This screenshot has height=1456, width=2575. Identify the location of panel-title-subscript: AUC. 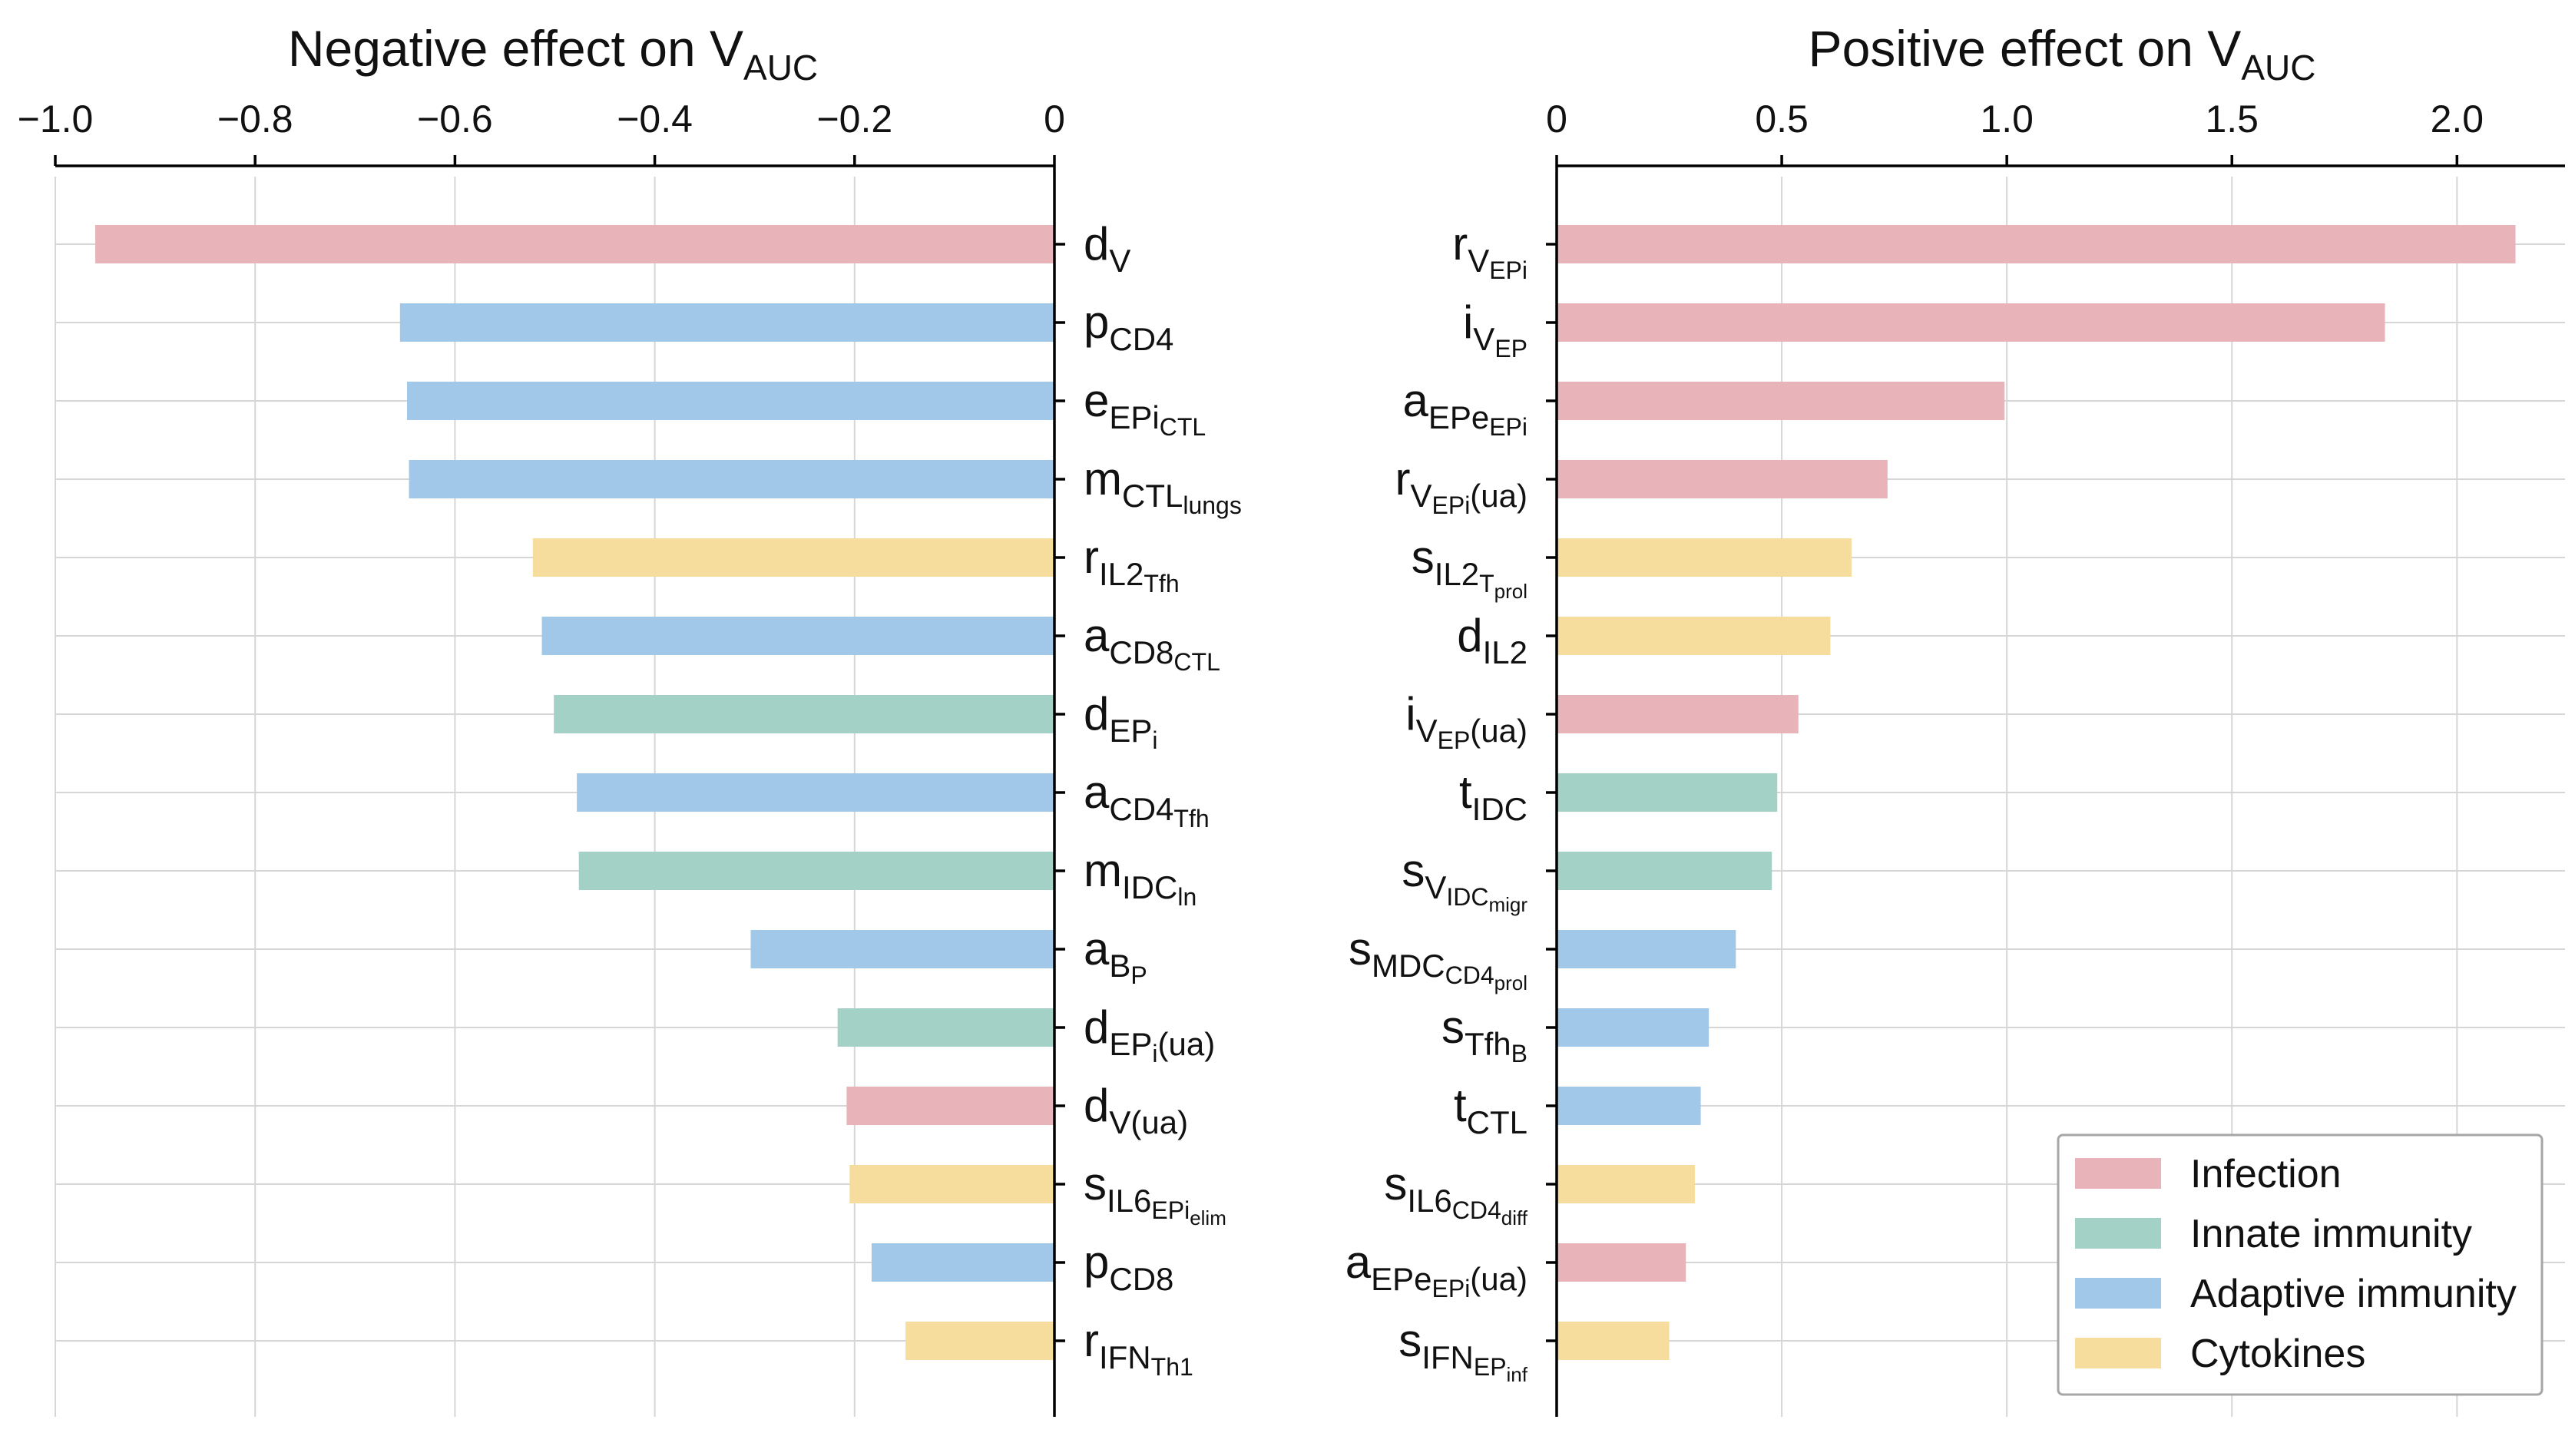
(2278, 68).